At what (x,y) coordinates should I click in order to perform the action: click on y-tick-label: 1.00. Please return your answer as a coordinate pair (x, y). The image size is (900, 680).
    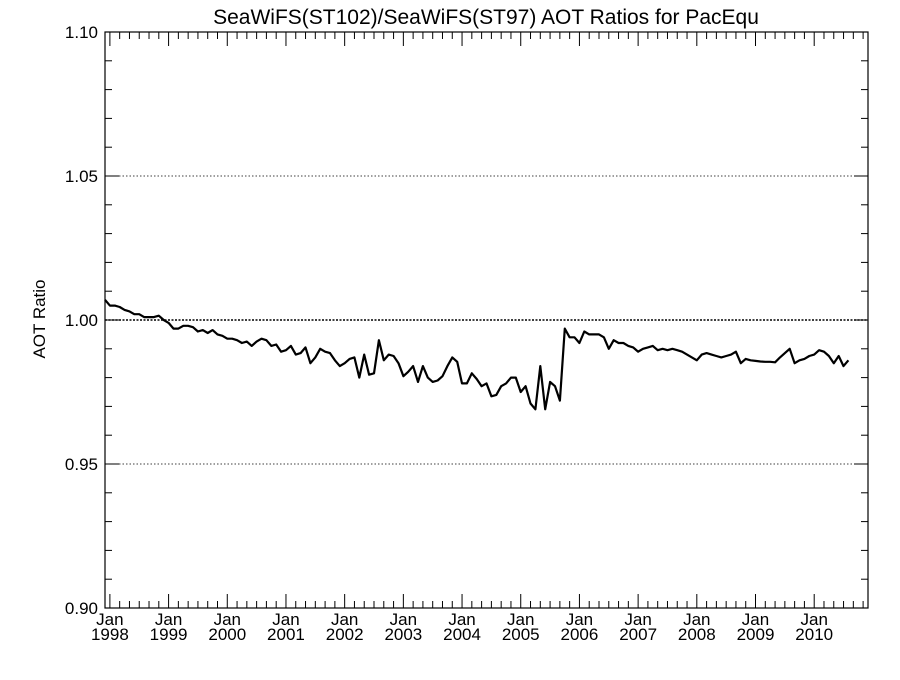
    Looking at the image, I should click on (81, 320).